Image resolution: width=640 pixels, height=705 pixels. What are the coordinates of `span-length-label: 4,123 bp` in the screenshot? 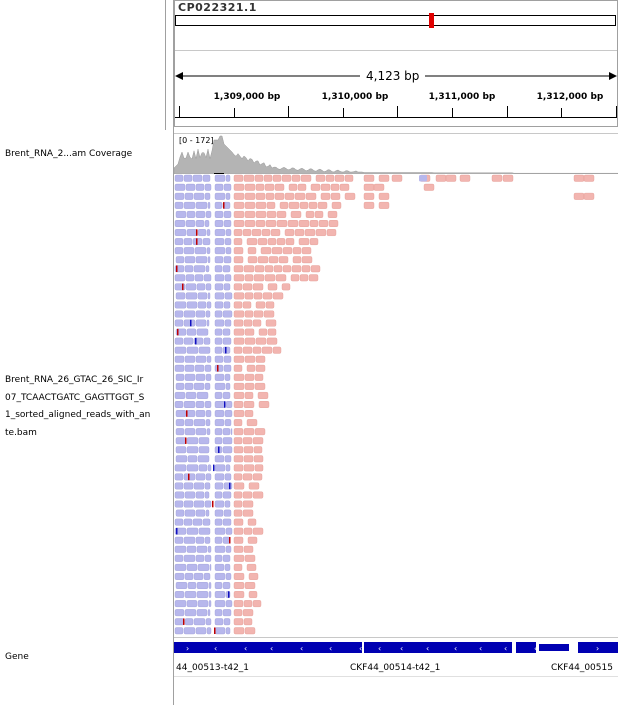 It's located at (393, 76).